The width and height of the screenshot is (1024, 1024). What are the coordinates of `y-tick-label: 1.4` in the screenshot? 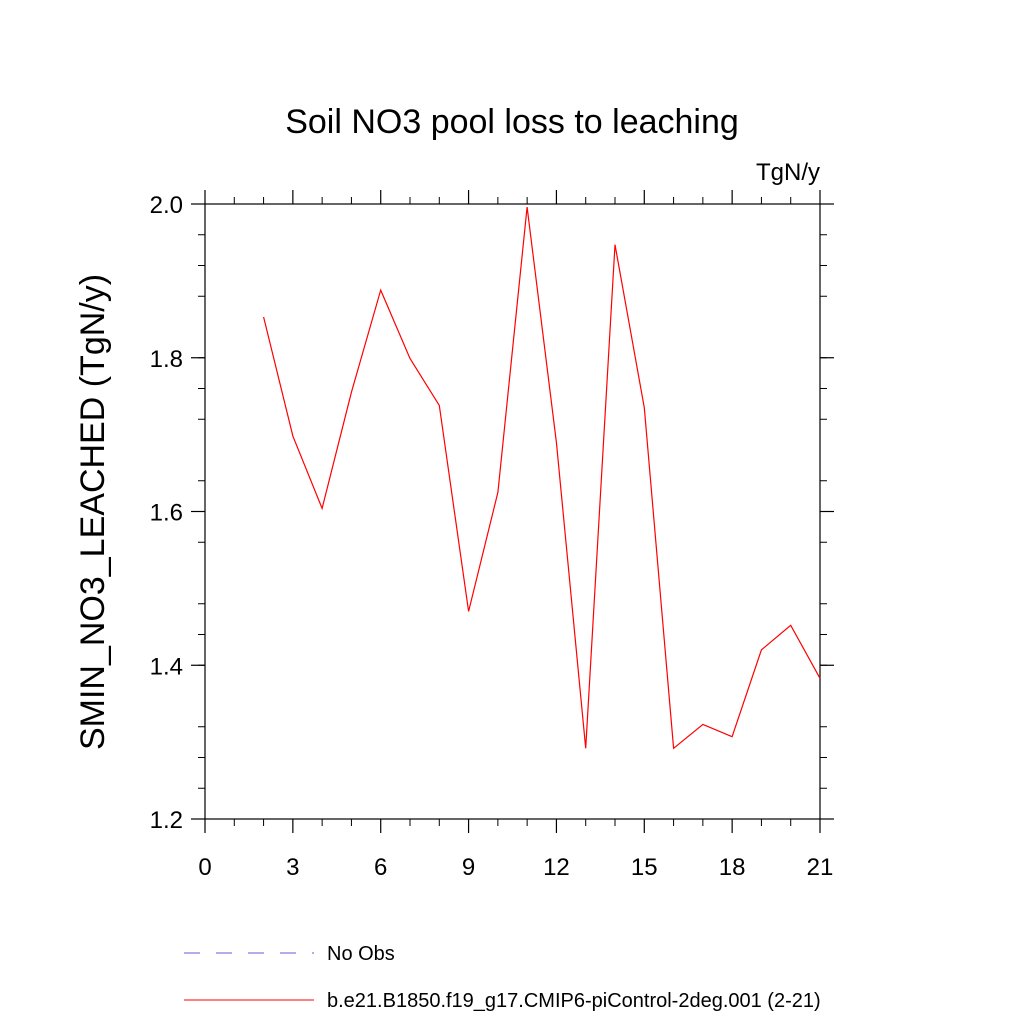 It's located at (166, 666).